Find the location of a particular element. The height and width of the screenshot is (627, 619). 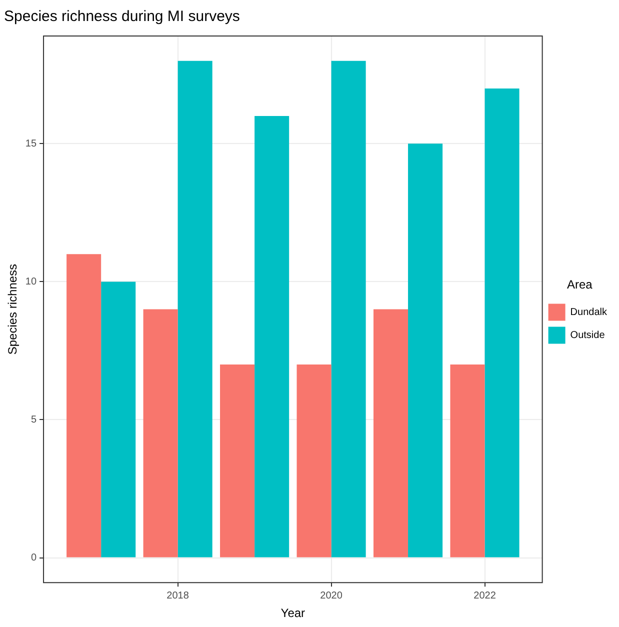

x-axis-title: Year is located at coordinates (293, 613).